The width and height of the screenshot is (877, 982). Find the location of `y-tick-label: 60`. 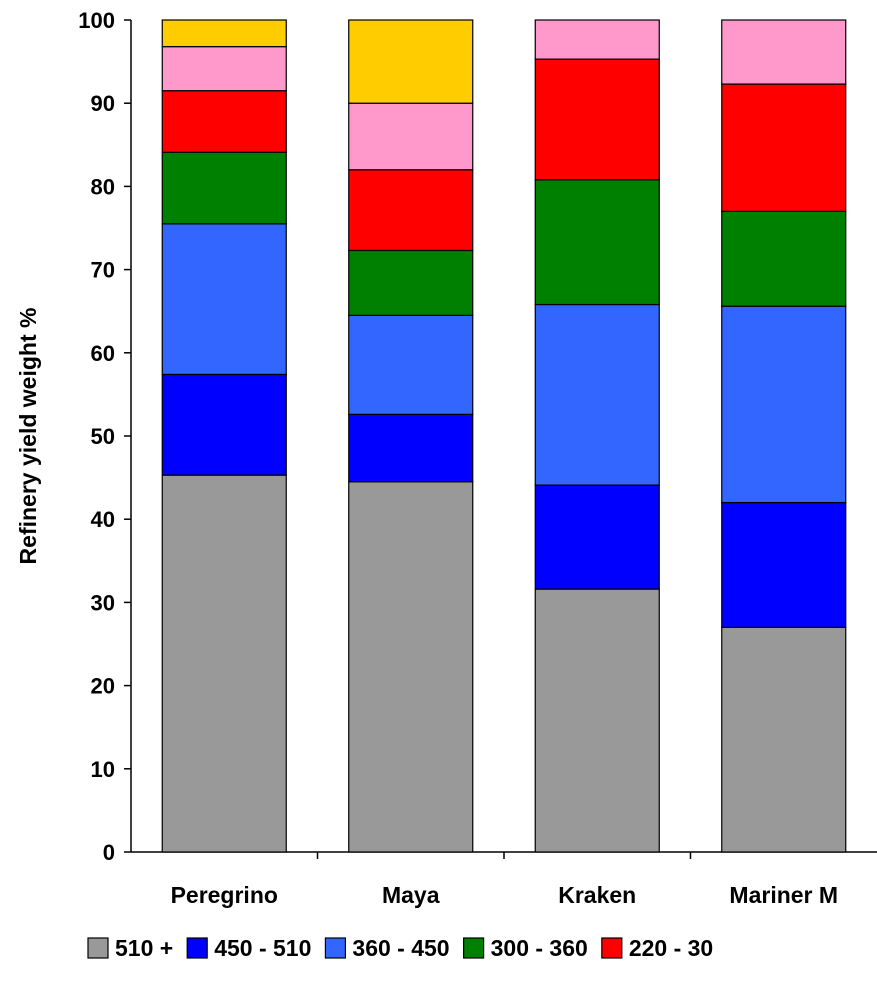

y-tick-label: 60 is located at coordinates (103, 353).